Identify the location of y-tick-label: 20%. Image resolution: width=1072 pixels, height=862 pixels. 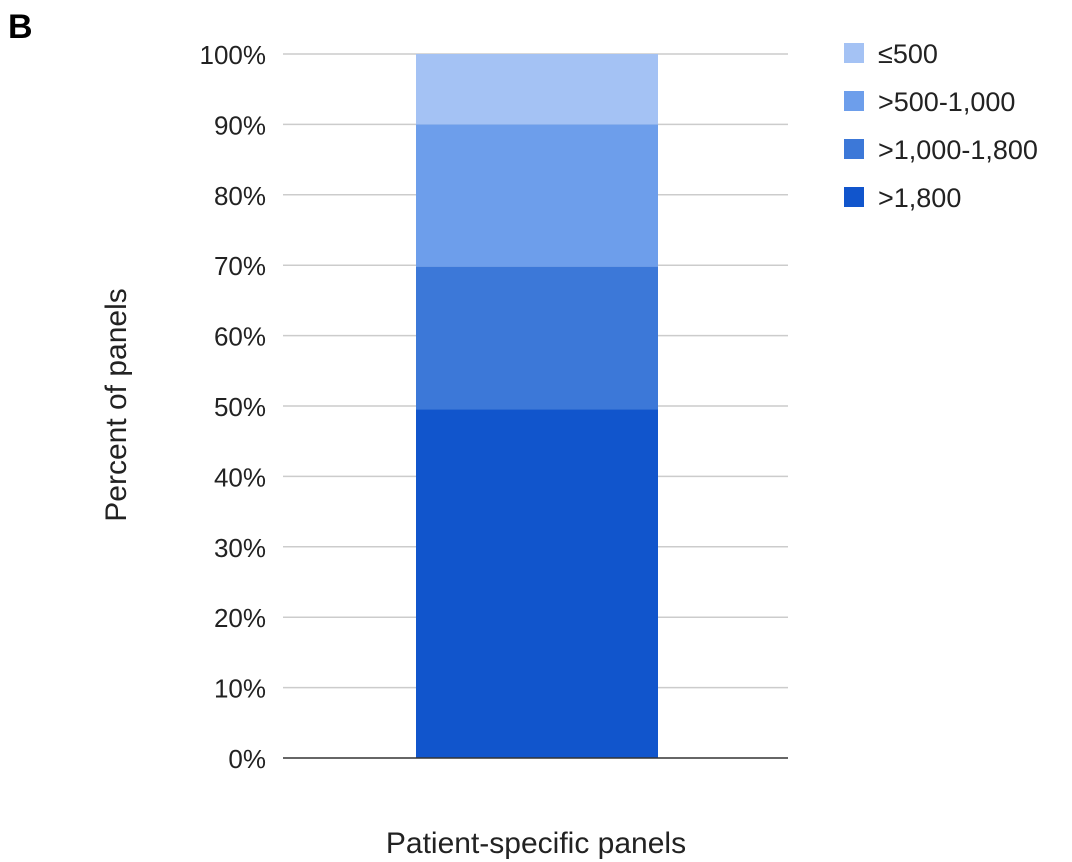
(240, 618).